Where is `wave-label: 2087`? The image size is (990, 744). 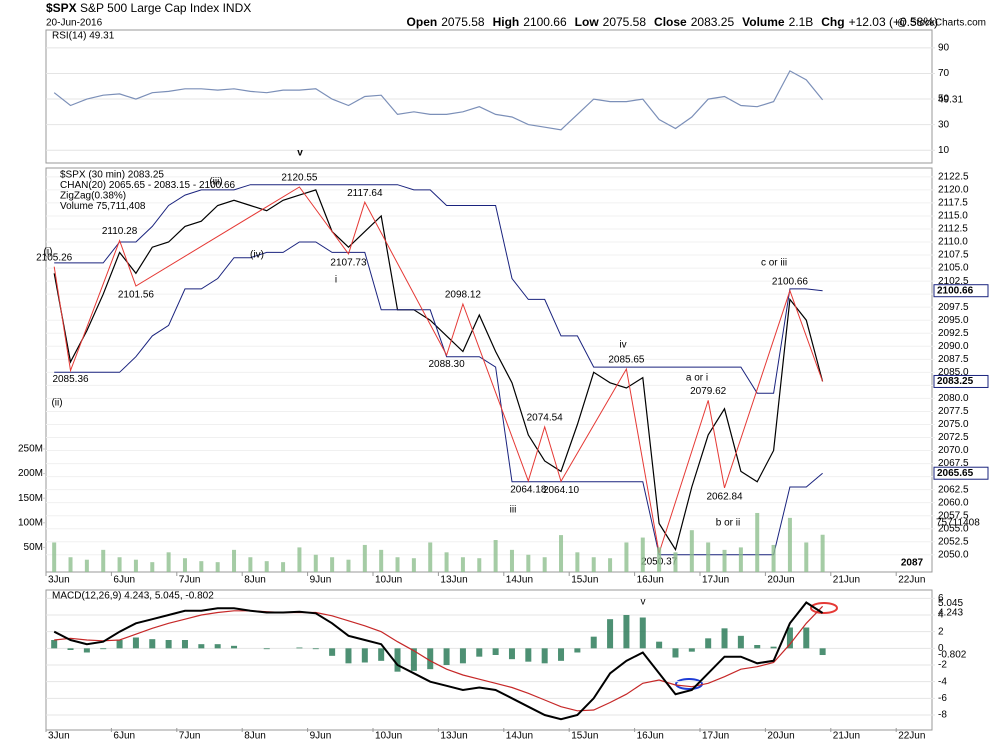 wave-label: 2087 is located at coordinates (912, 563).